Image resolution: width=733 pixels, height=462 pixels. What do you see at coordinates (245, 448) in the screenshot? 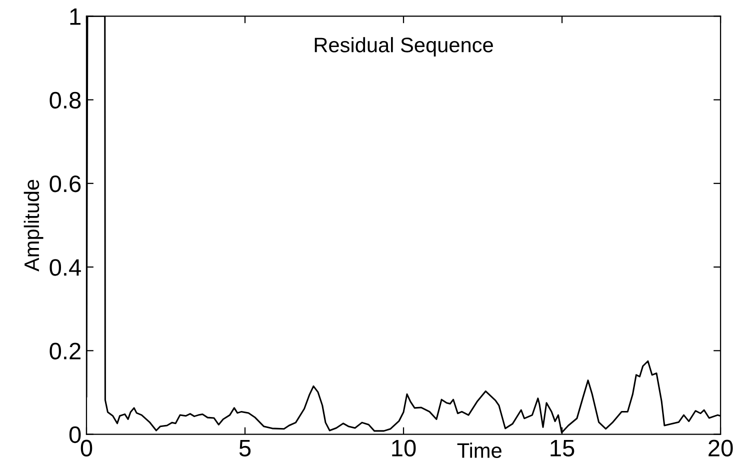
I see `x-tick-label: 5` at bounding box center [245, 448].